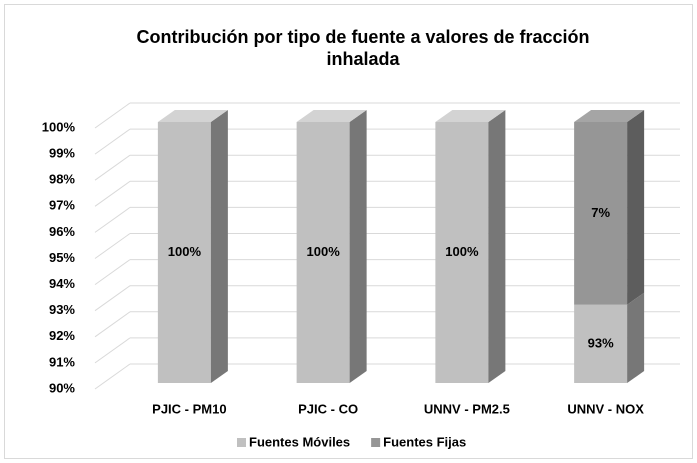  What do you see at coordinates (424, 441) in the screenshot?
I see `legend-label: Fuentes Fijas` at bounding box center [424, 441].